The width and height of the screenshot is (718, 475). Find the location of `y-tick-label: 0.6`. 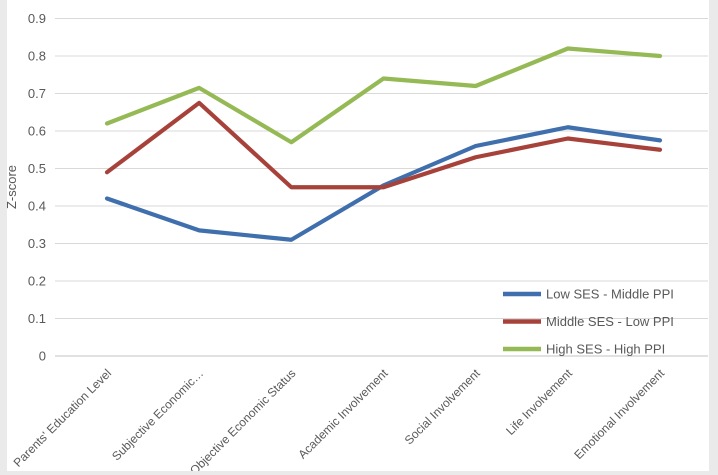

y-tick-label: 0.6 is located at coordinates (37, 131).